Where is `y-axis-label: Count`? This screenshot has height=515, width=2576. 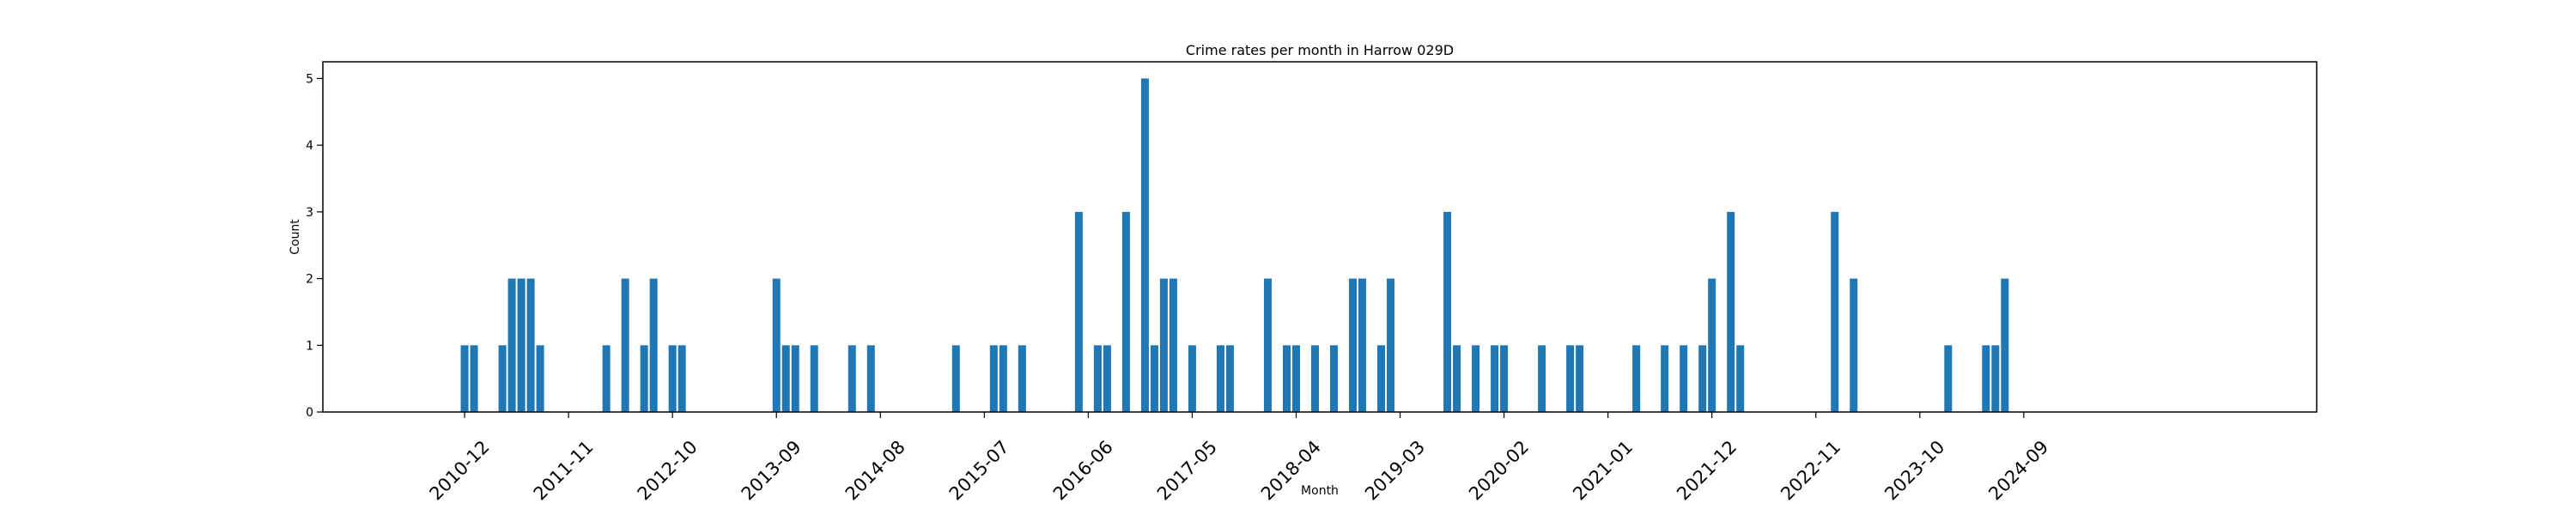
y-axis-label: Count is located at coordinates (295, 237).